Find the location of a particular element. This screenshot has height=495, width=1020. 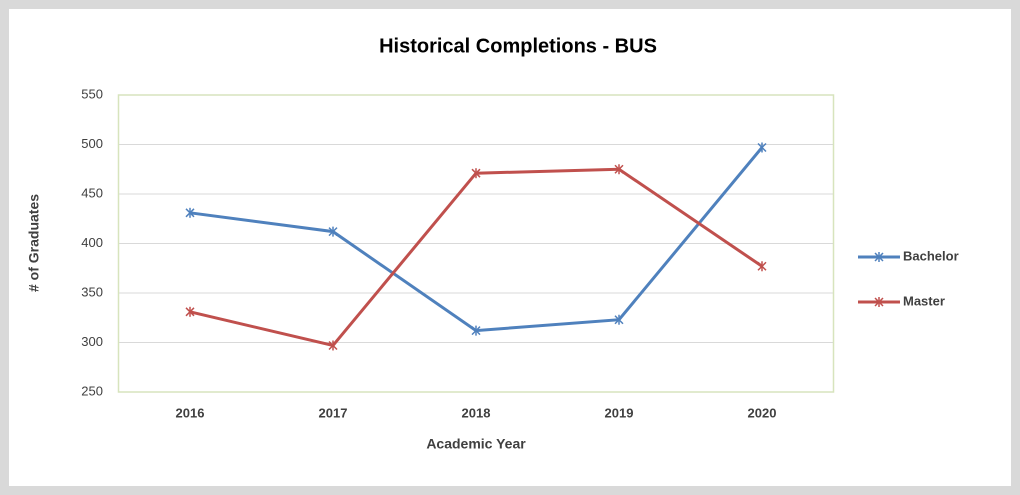

y-tick-label: 400 is located at coordinates (92, 242).